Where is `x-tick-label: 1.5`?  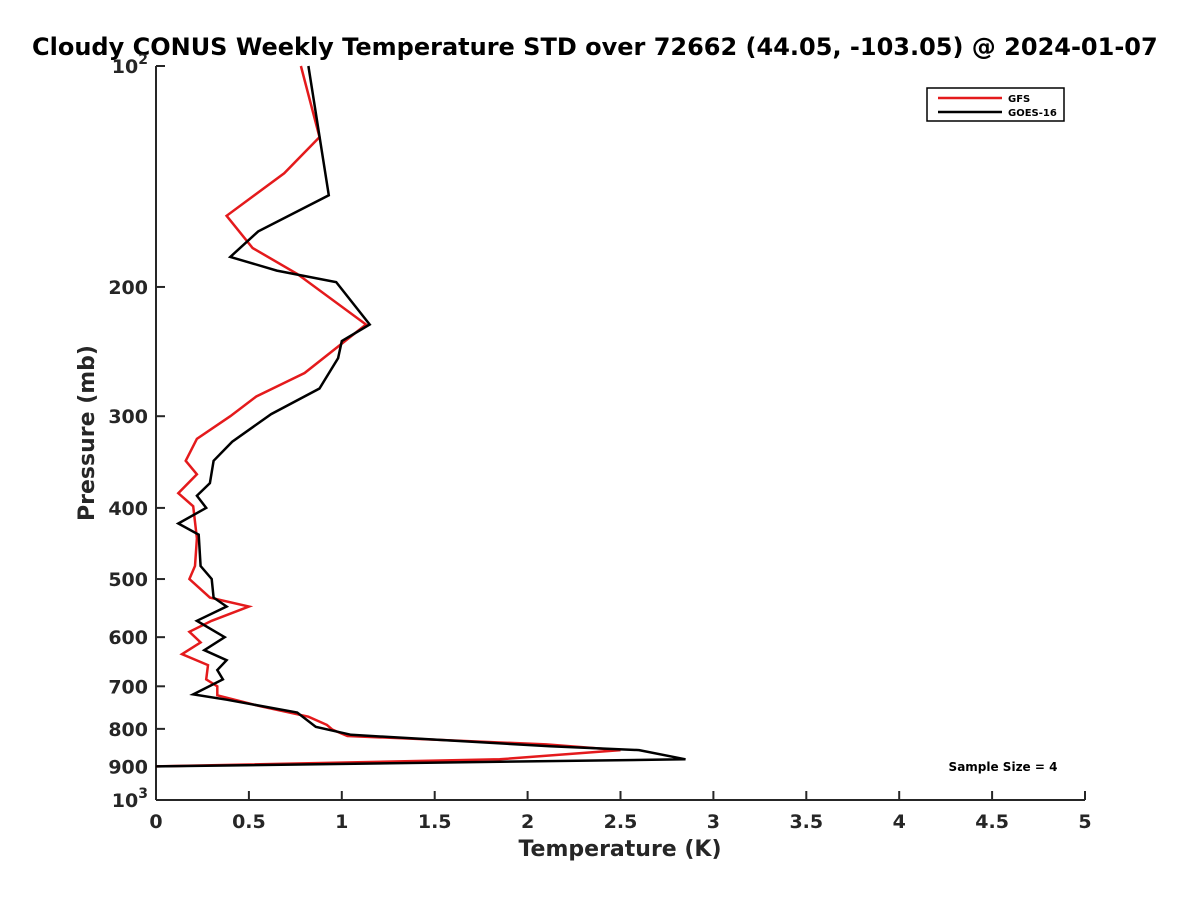 x-tick-label: 1.5 is located at coordinates (435, 822).